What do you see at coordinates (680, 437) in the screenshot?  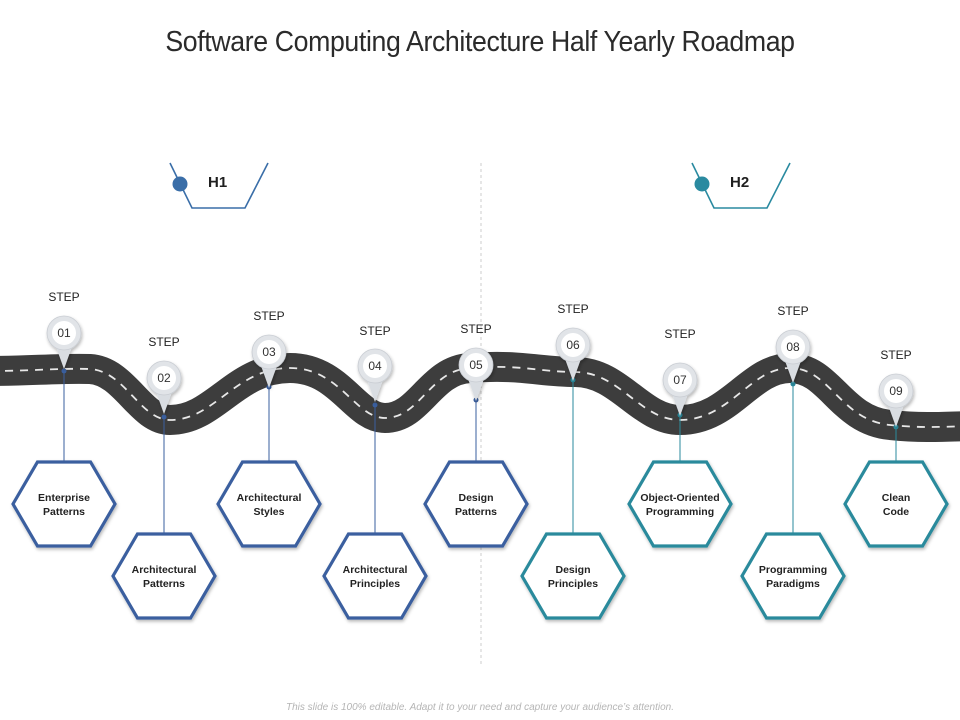 I see `roadmap-step-07: 07 STEP Object-Oriented Programming` at bounding box center [680, 437].